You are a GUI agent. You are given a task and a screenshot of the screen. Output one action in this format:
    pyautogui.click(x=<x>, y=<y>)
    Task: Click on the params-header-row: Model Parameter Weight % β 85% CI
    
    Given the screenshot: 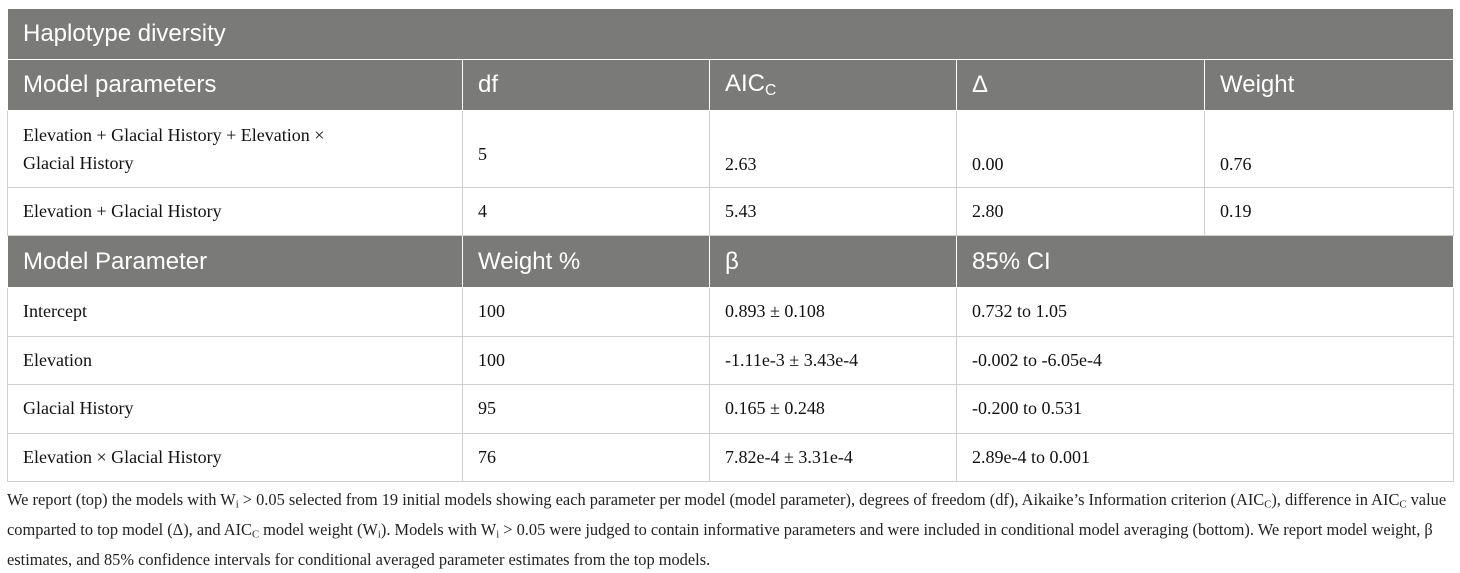 What is the action you would take?
    pyautogui.click(x=731, y=261)
    